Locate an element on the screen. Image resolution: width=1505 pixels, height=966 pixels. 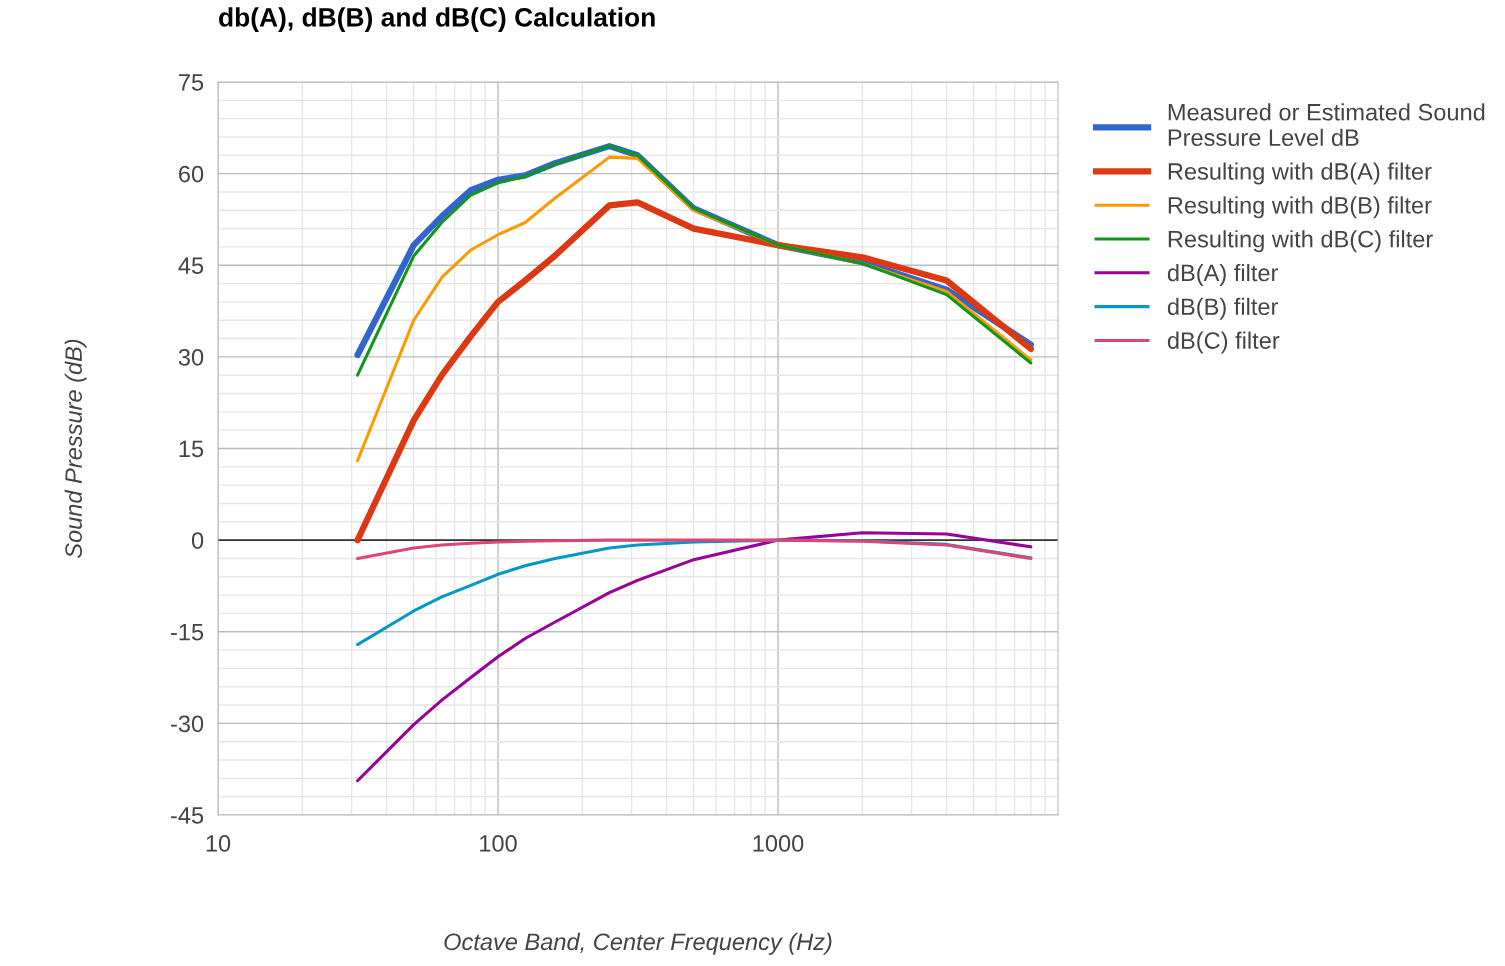
y-tick-label: 60 is located at coordinates (191, 174).